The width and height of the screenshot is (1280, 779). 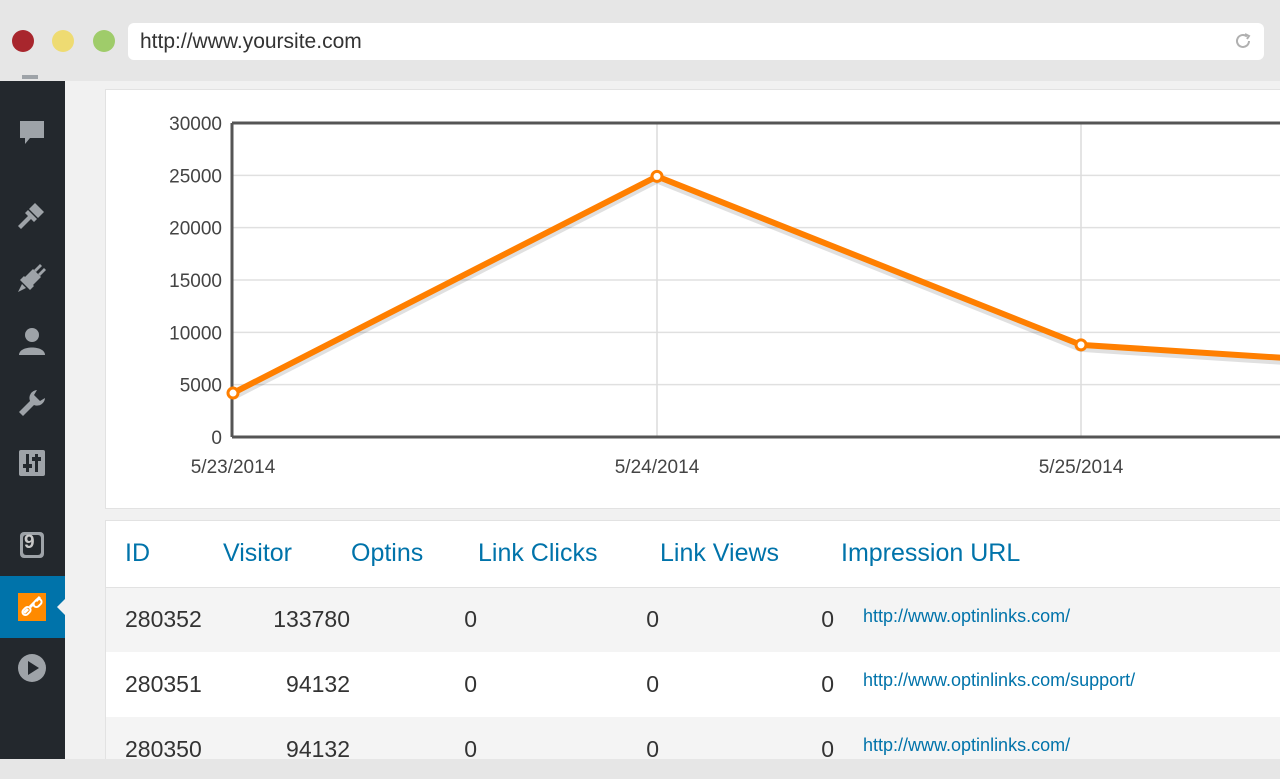 I want to click on y-tick-label: 10000, so click(x=195, y=333).